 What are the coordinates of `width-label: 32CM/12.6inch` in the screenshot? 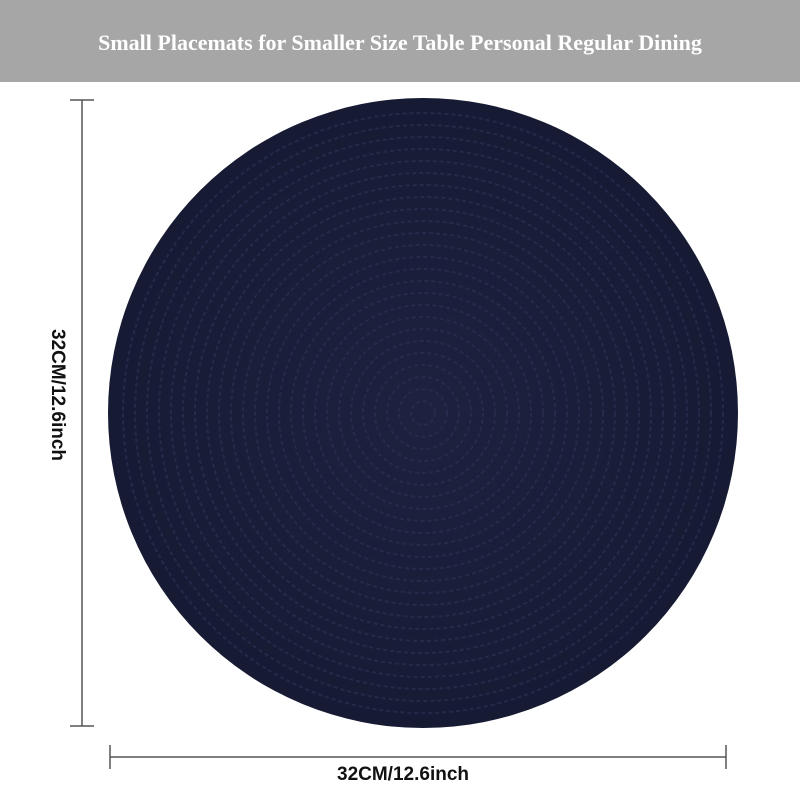 It's located at (403, 774).